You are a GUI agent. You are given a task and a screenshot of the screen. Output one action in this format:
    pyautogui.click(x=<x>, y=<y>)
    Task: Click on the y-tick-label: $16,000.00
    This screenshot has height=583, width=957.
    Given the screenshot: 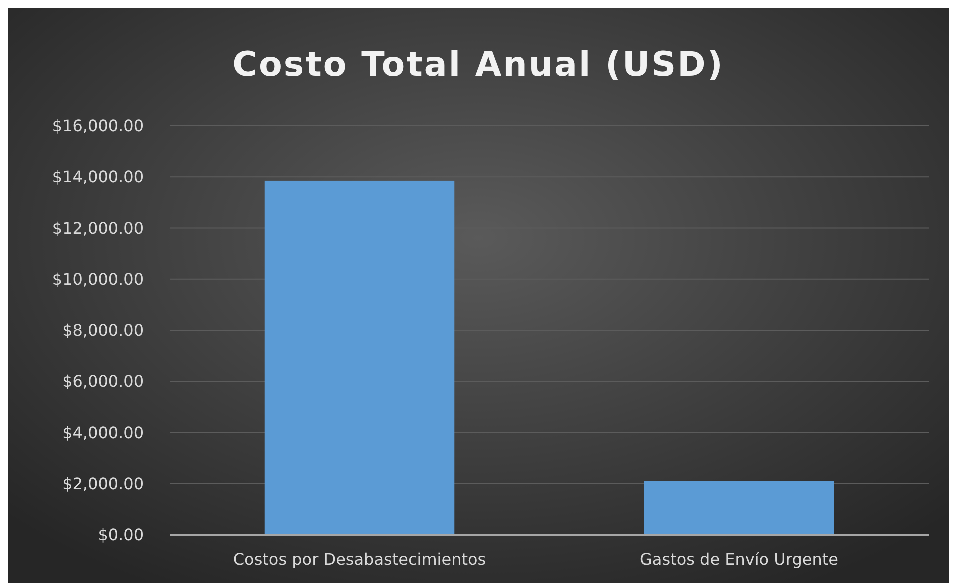 What is the action you would take?
    pyautogui.click(x=98, y=126)
    